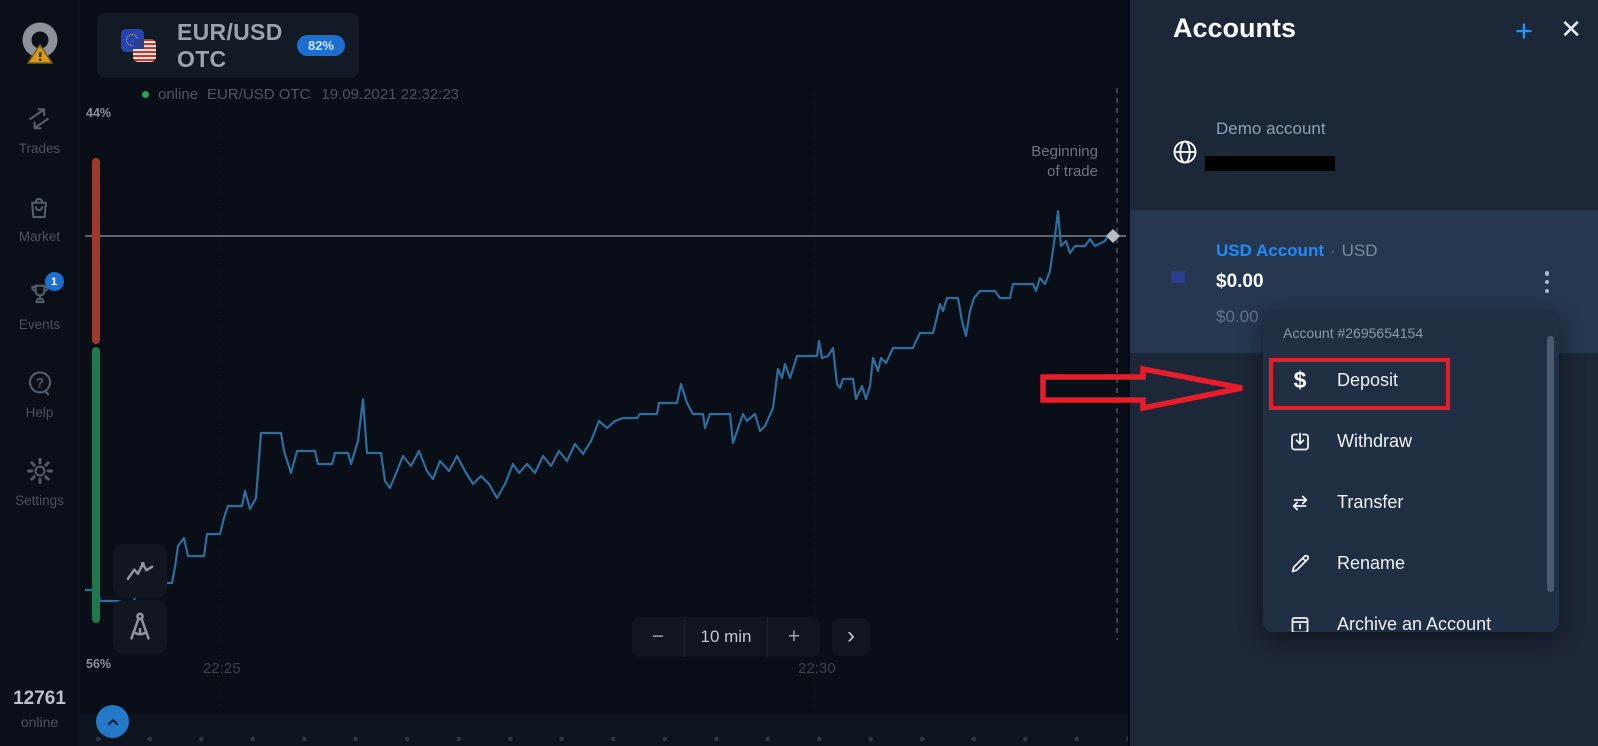  Describe the element at coordinates (1411, 563) in the screenshot. I see `menu-item-rename: Rename` at that location.